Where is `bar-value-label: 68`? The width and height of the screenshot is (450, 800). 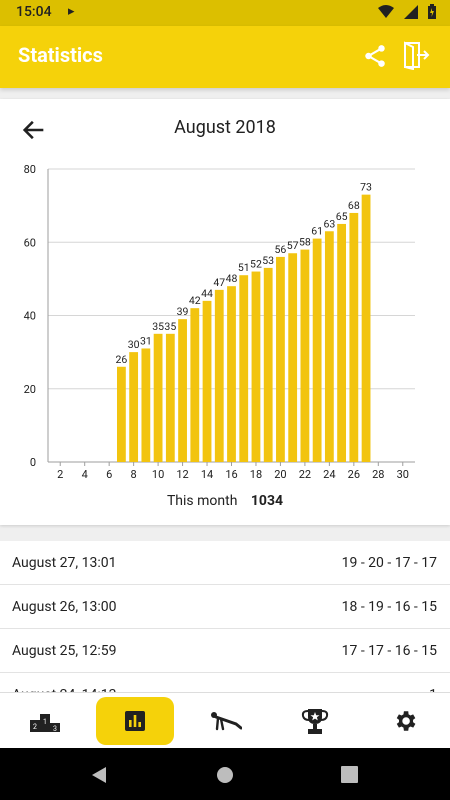
bar-value-label: 68 is located at coordinates (354, 205).